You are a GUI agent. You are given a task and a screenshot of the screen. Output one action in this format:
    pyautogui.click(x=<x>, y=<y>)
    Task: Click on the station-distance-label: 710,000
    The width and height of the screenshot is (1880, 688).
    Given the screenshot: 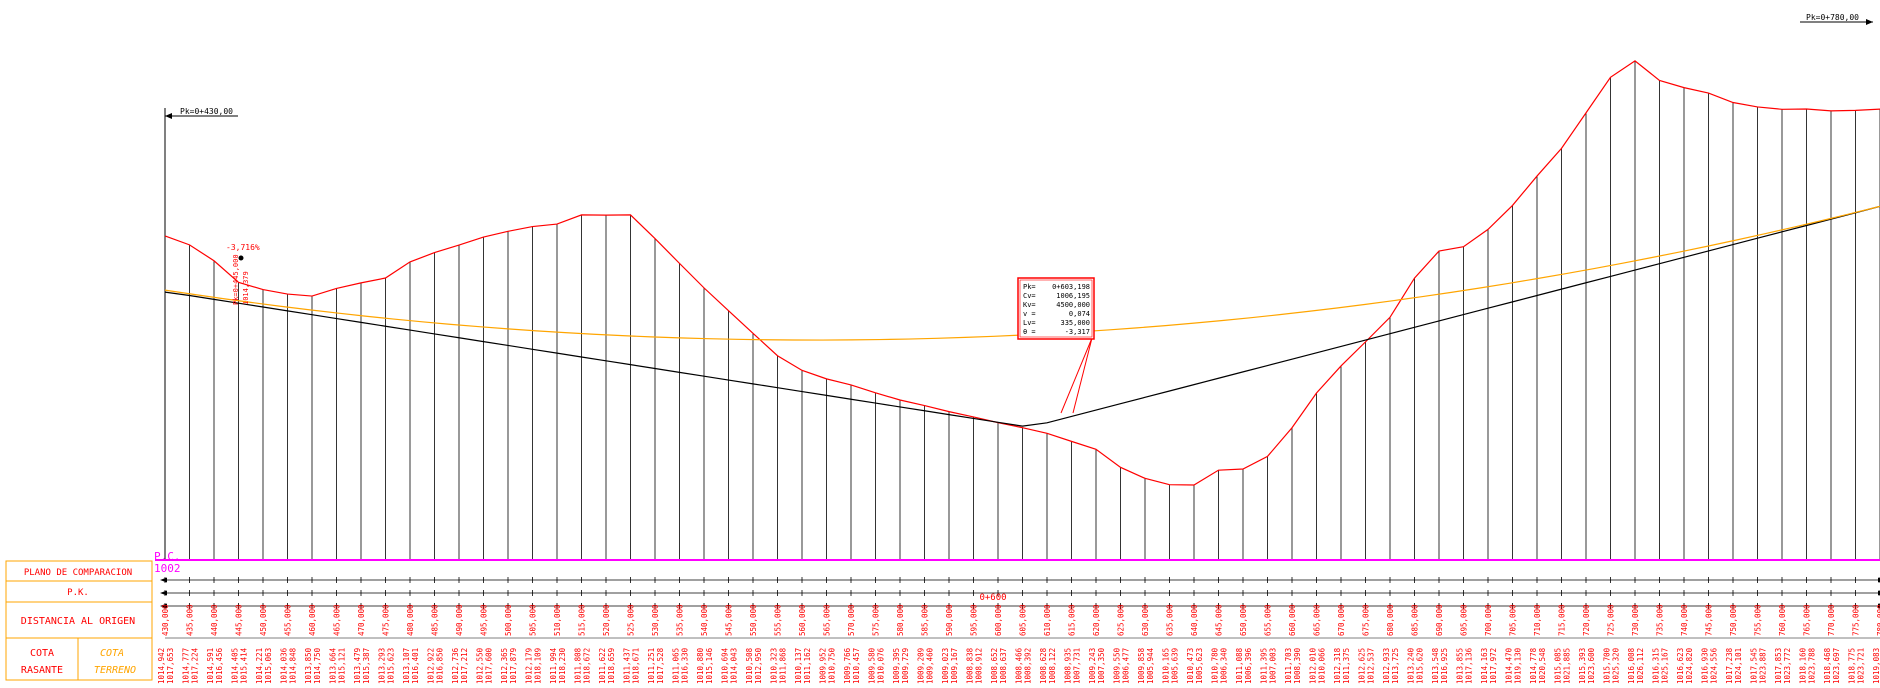 What is the action you would take?
    pyautogui.click(x=1537, y=620)
    